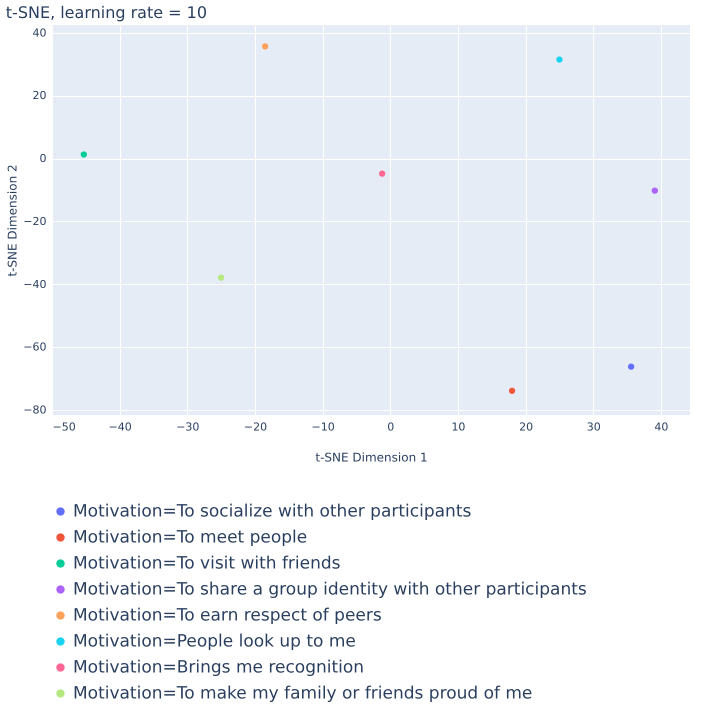  Describe the element at coordinates (34, 347) in the screenshot. I see `y-tick-label: −60` at that location.